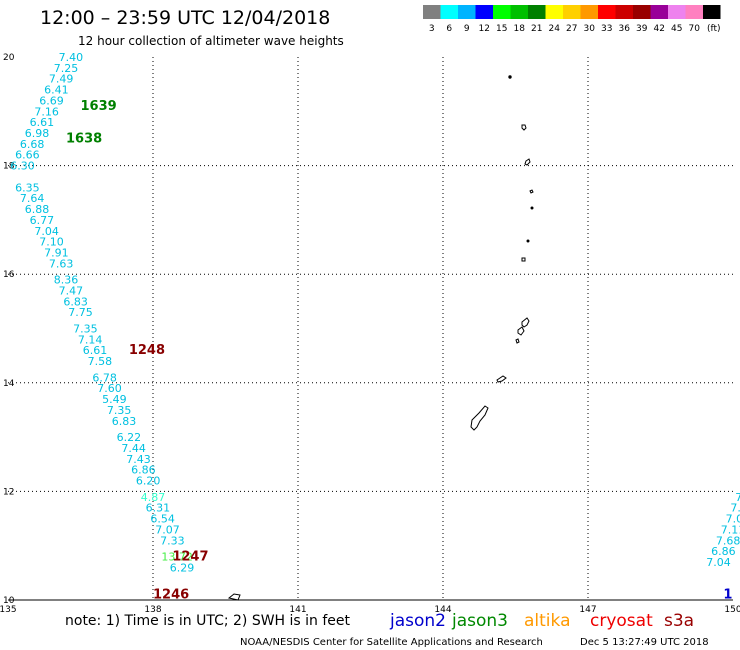 The height and width of the screenshot is (650, 740). What do you see at coordinates (714, 29) in the screenshot?
I see `legend-label: (ft)` at bounding box center [714, 29].